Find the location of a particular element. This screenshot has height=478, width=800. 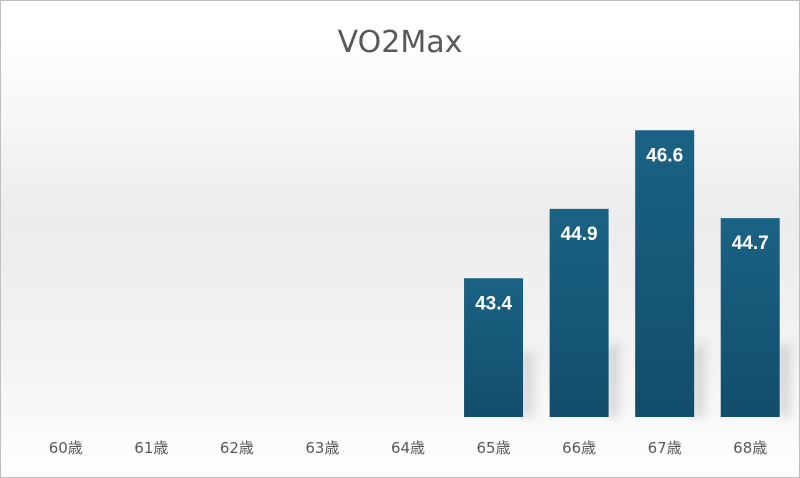

data-label-67: 46.6 is located at coordinates (664, 155).